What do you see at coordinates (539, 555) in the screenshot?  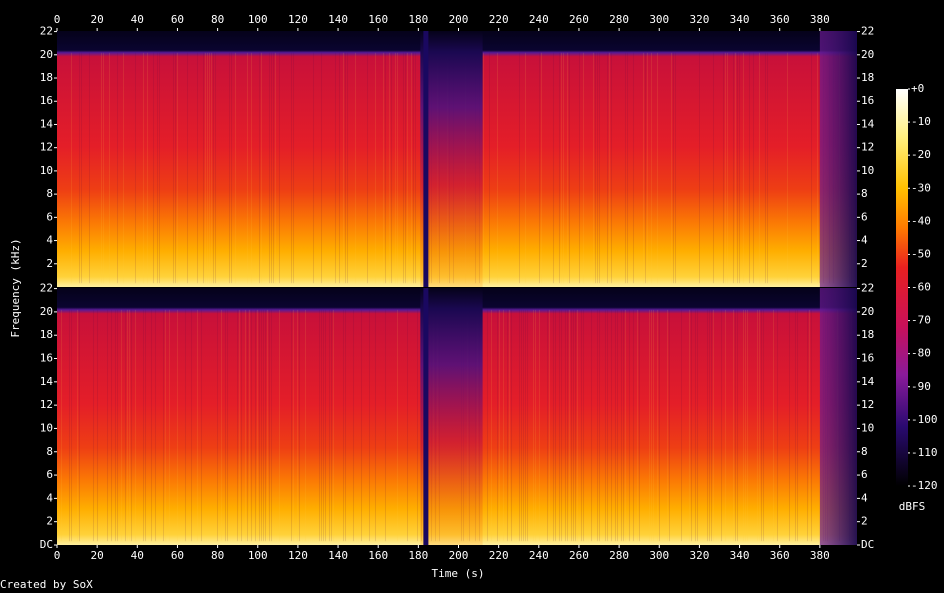 I see `x-tick-label: 240` at bounding box center [539, 555].